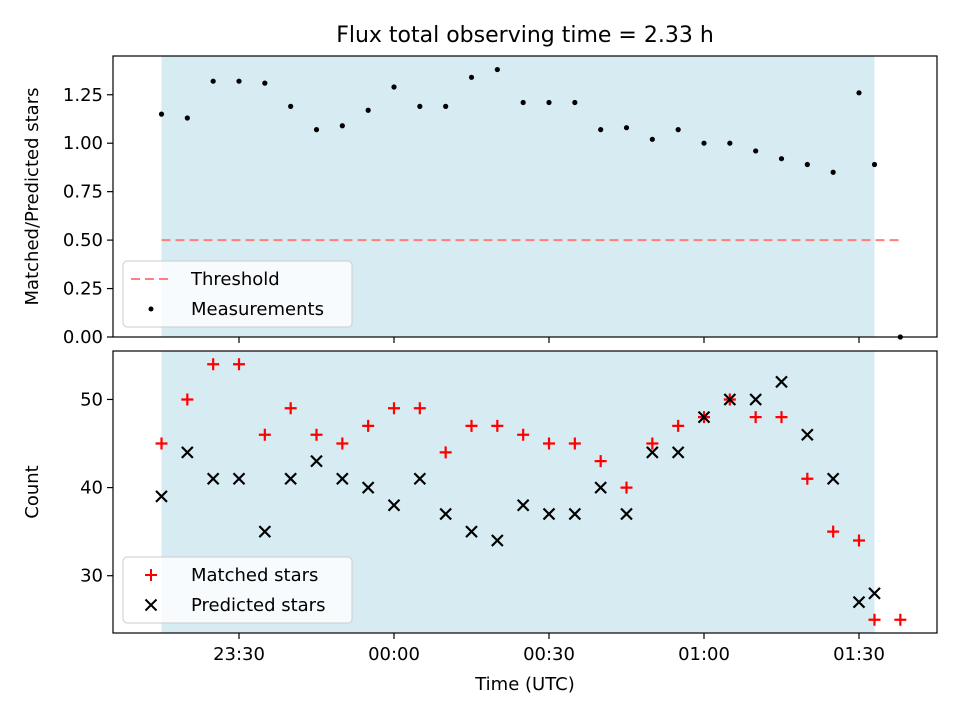 This screenshot has width=960, height=720. I want to click on y-tick-label: 0.75, so click(83, 192).